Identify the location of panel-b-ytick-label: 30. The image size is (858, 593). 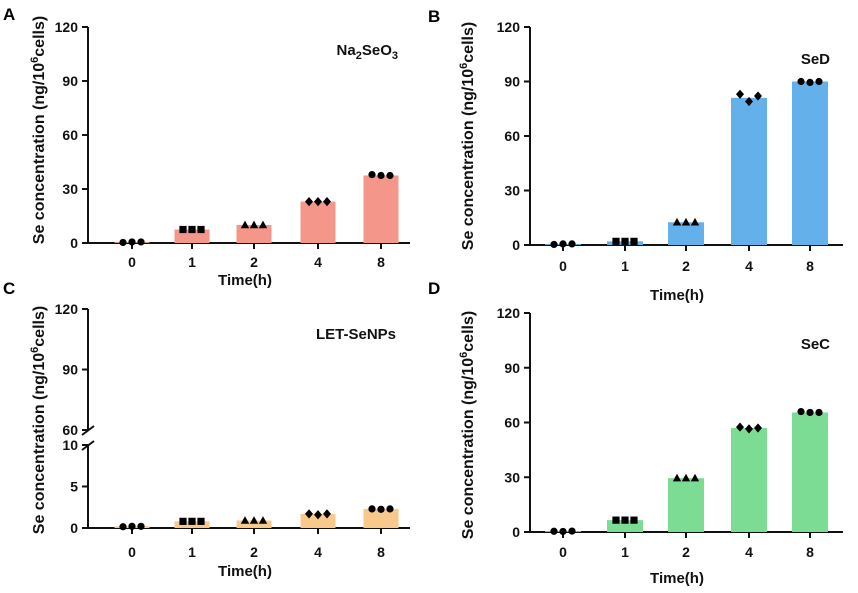
(512, 191).